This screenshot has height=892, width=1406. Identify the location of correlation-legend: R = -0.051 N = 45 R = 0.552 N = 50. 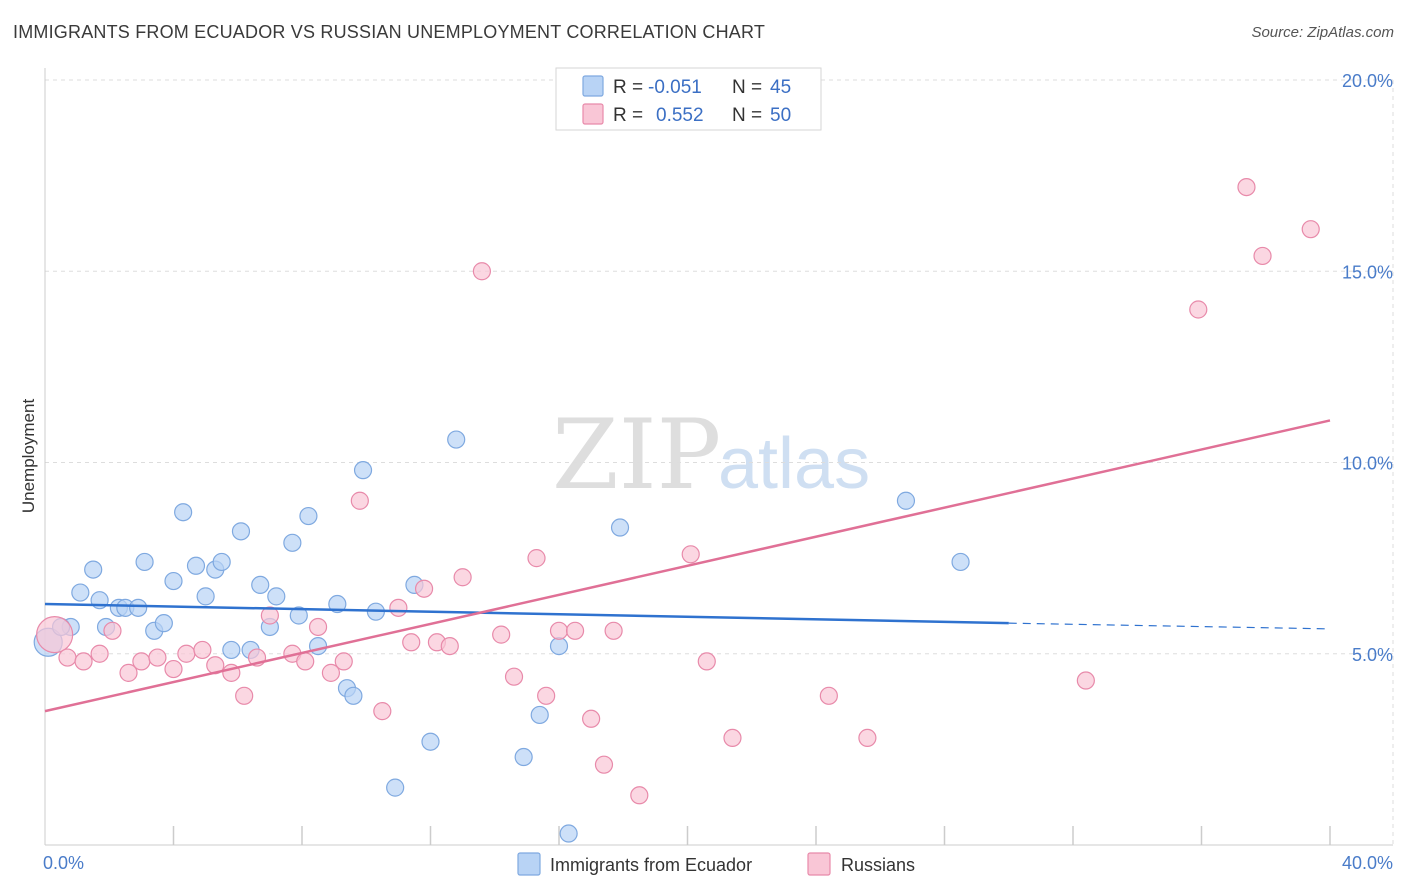
(688, 99).